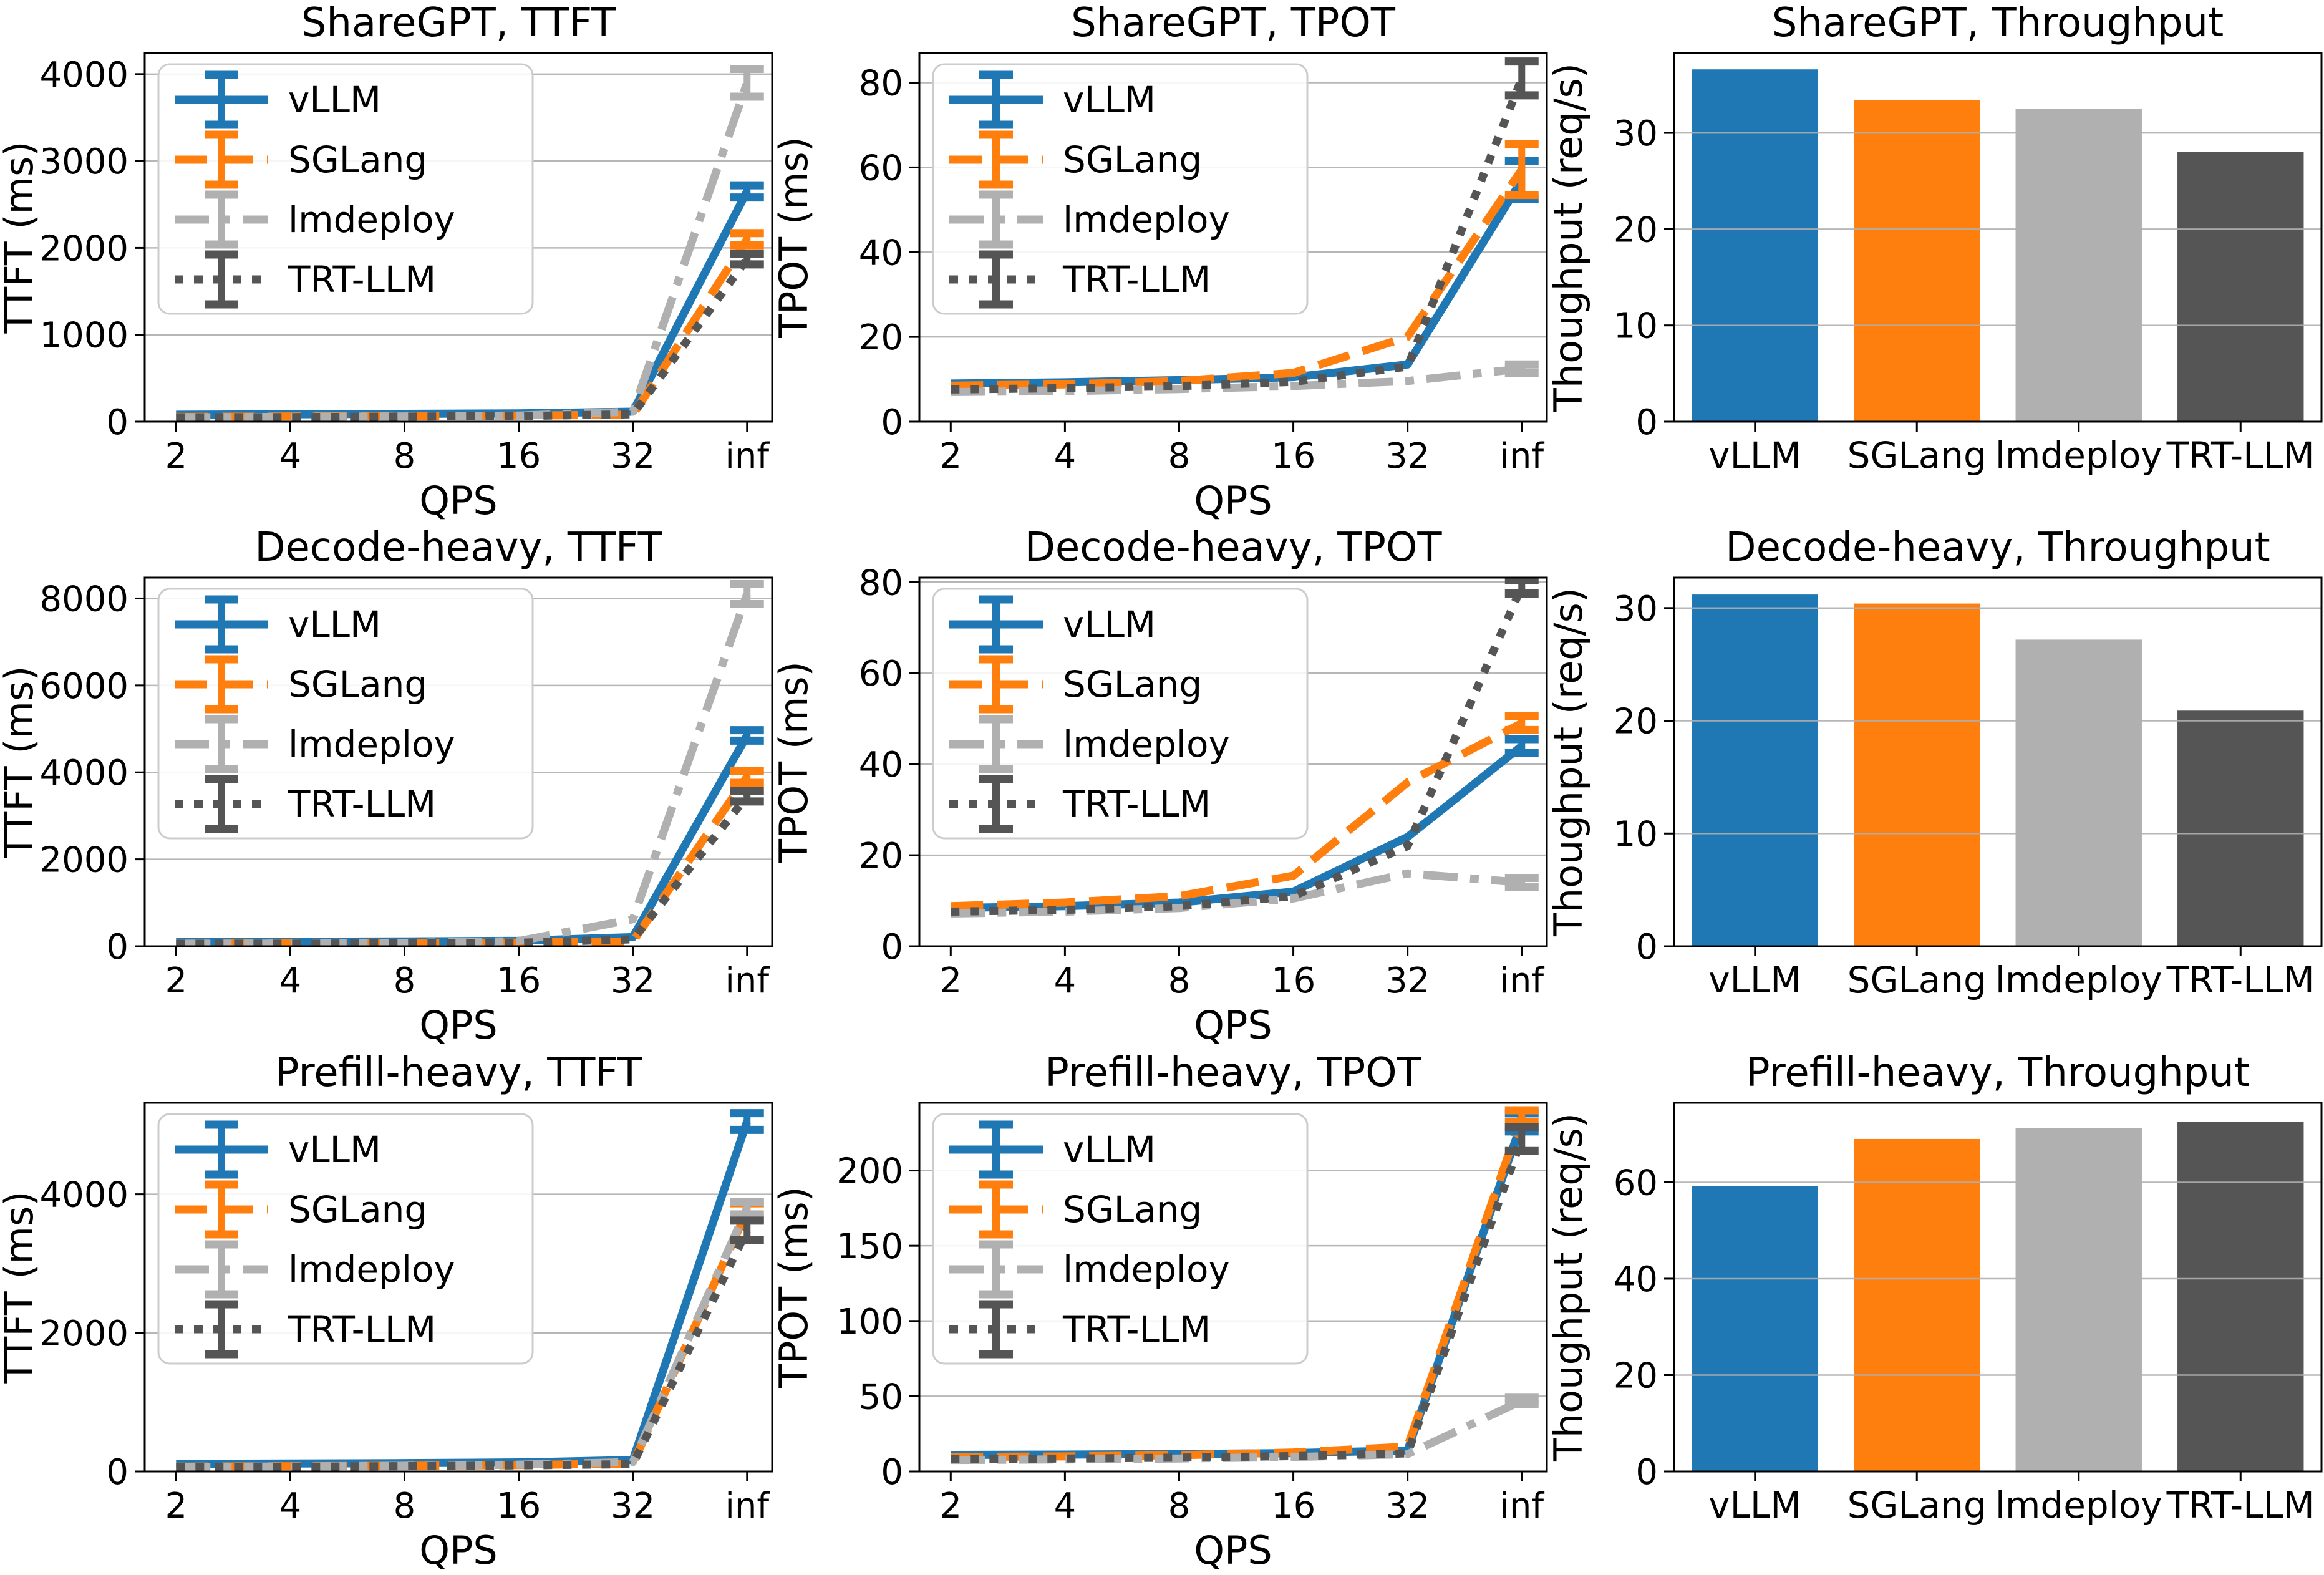 The width and height of the screenshot is (2324, 1575). Describe the element at coordinates (877, 1322) in the screenshot. I see `y-axis: 0 50 100 150 200` at that location.